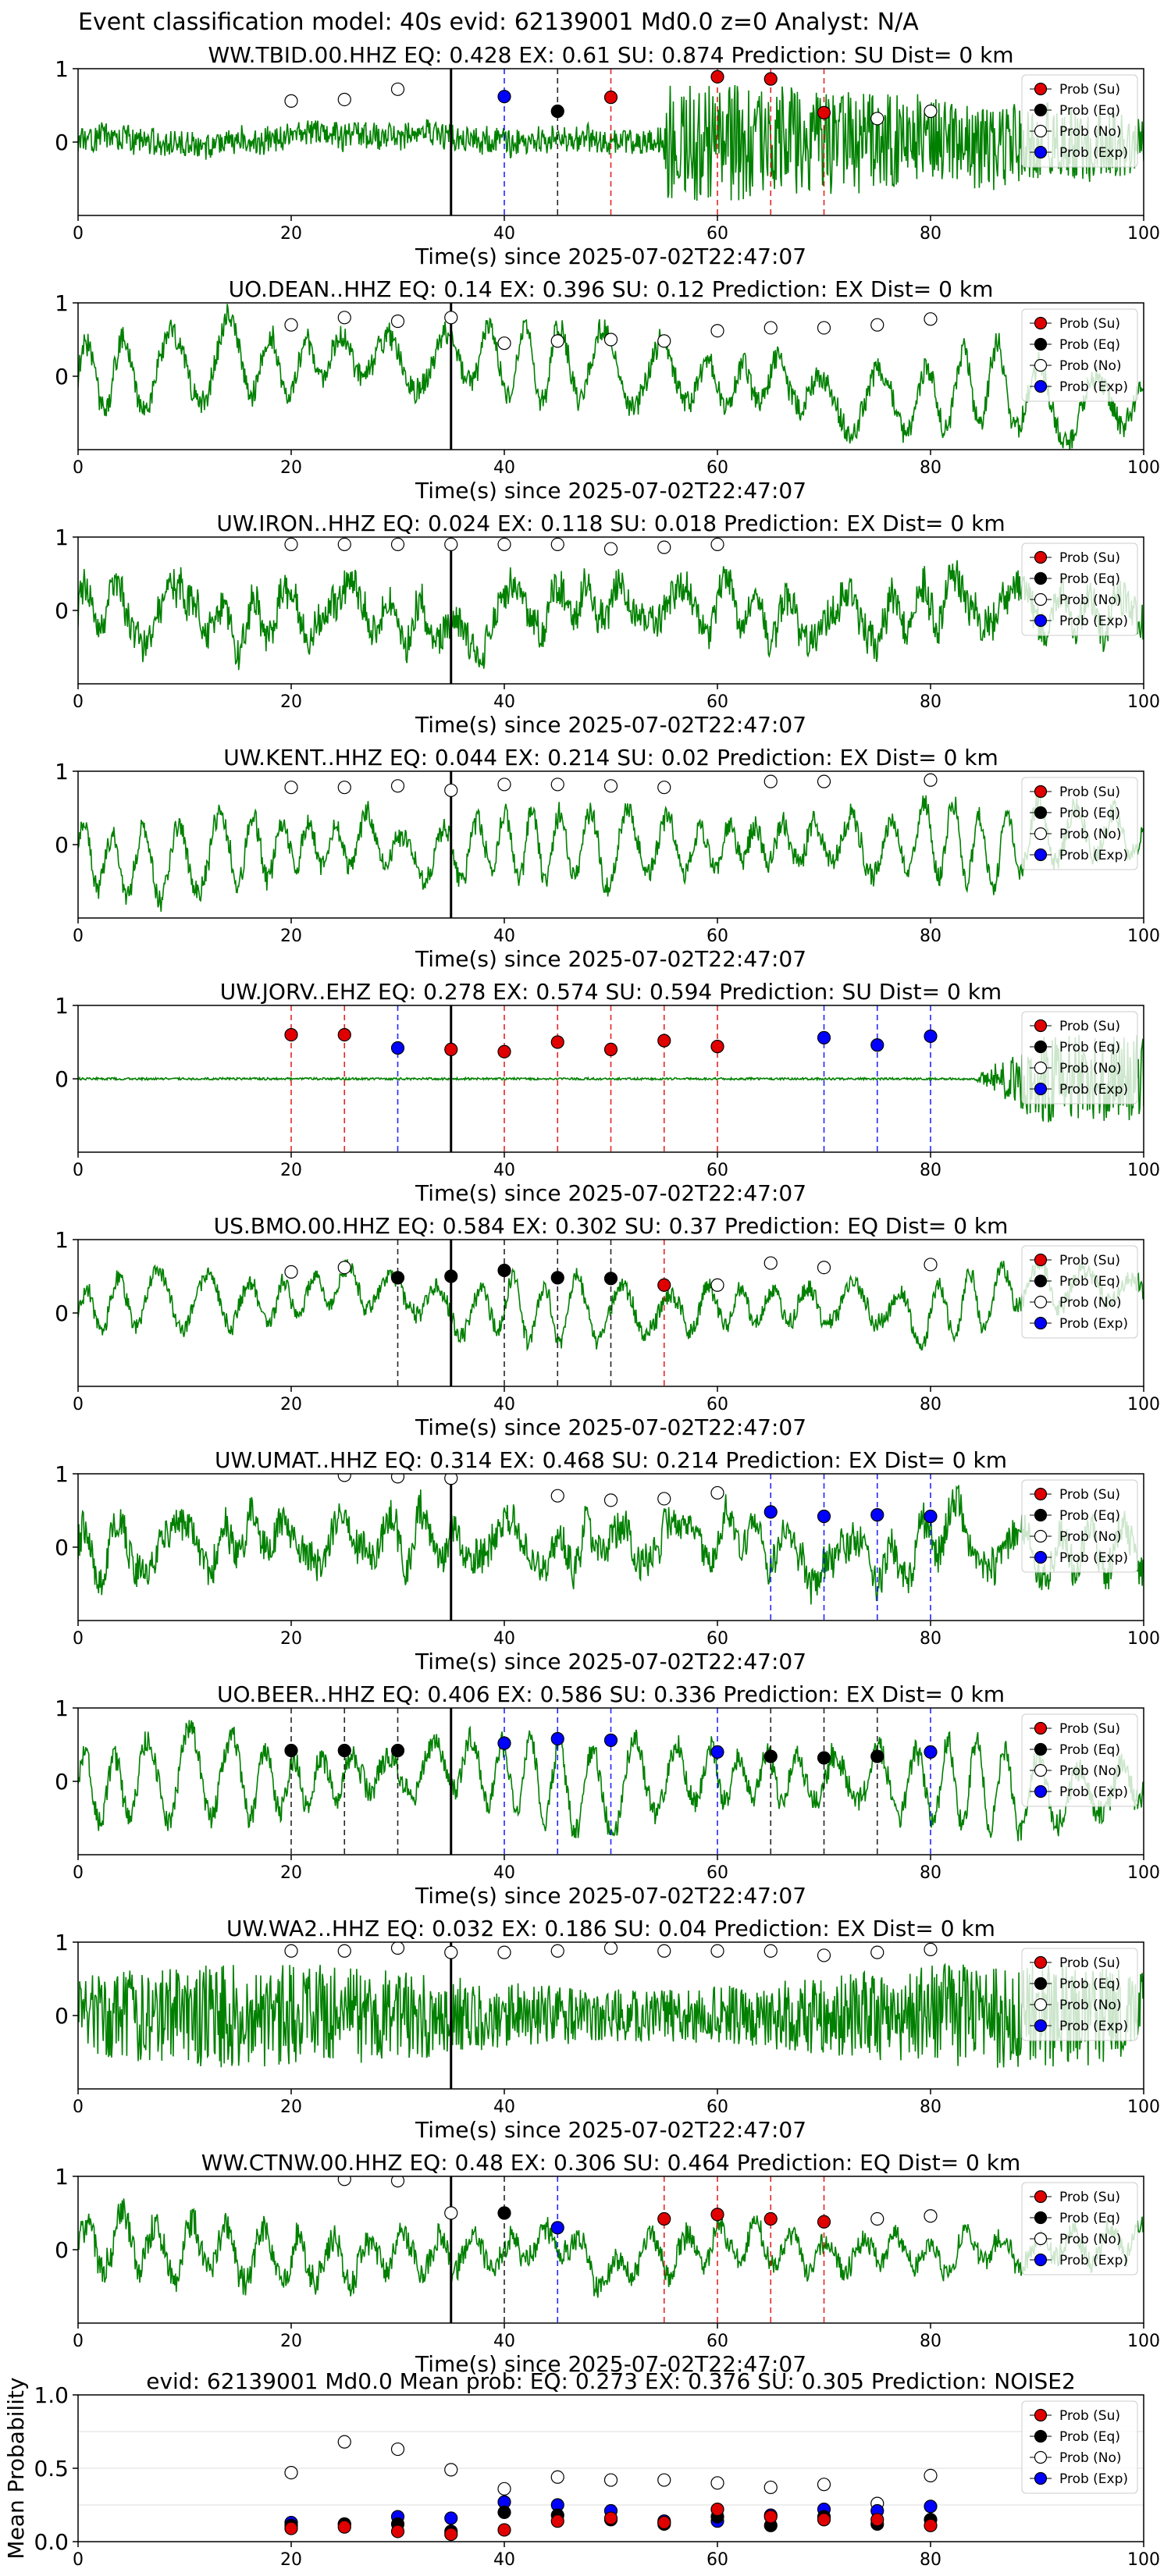 This screenshot has width=1171, height=2576. Describe the element at coordinates (51, 2469) in the screenshot. I see `y-tick-label: 0.5` at that location.